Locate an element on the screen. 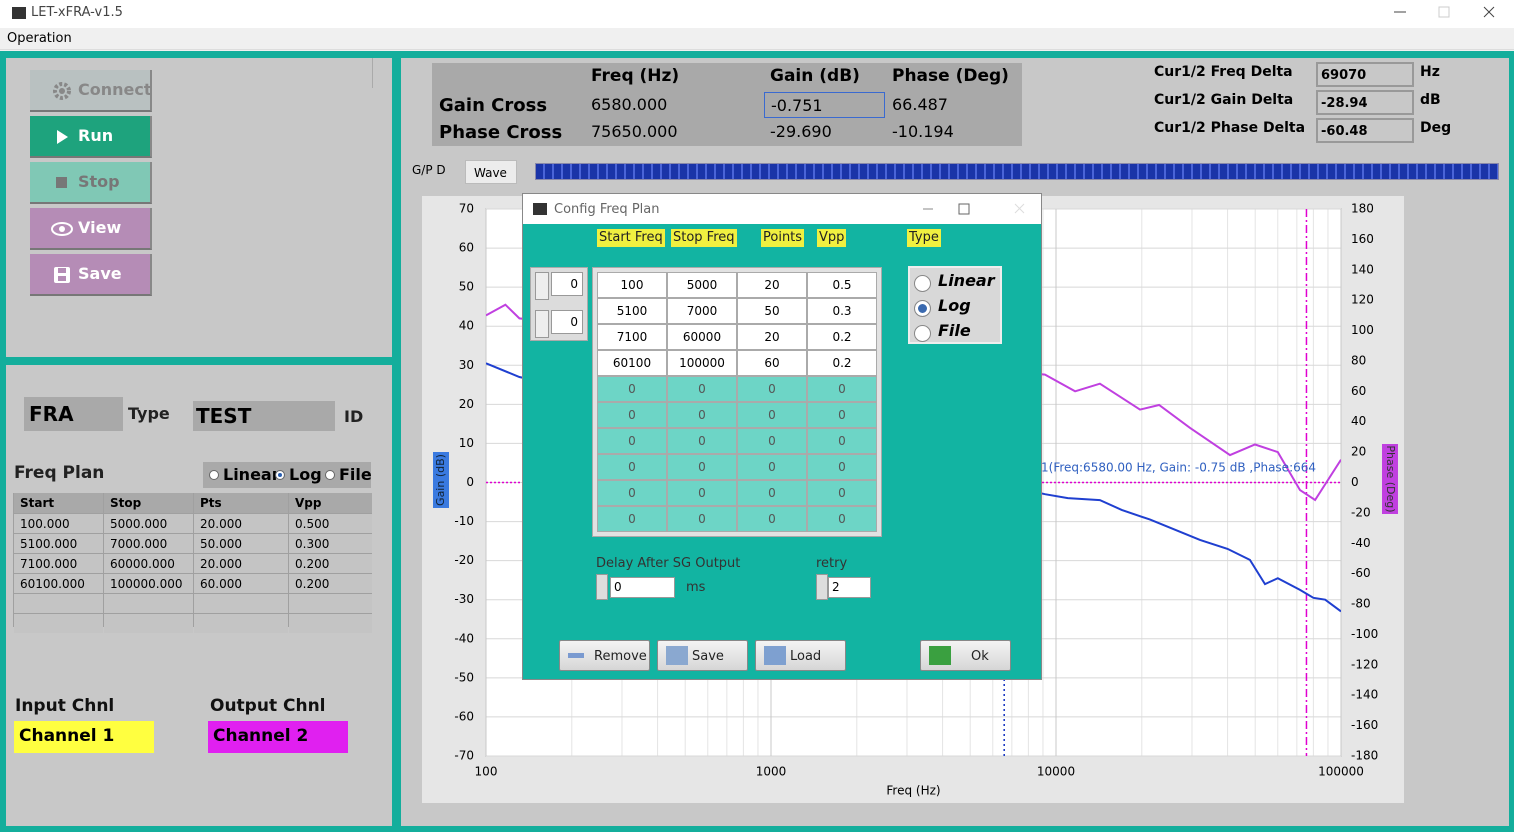 Image resolution: width=1514 pixels, height=832 pixels. delay-input: 0 is located at coordinates (642, 587).